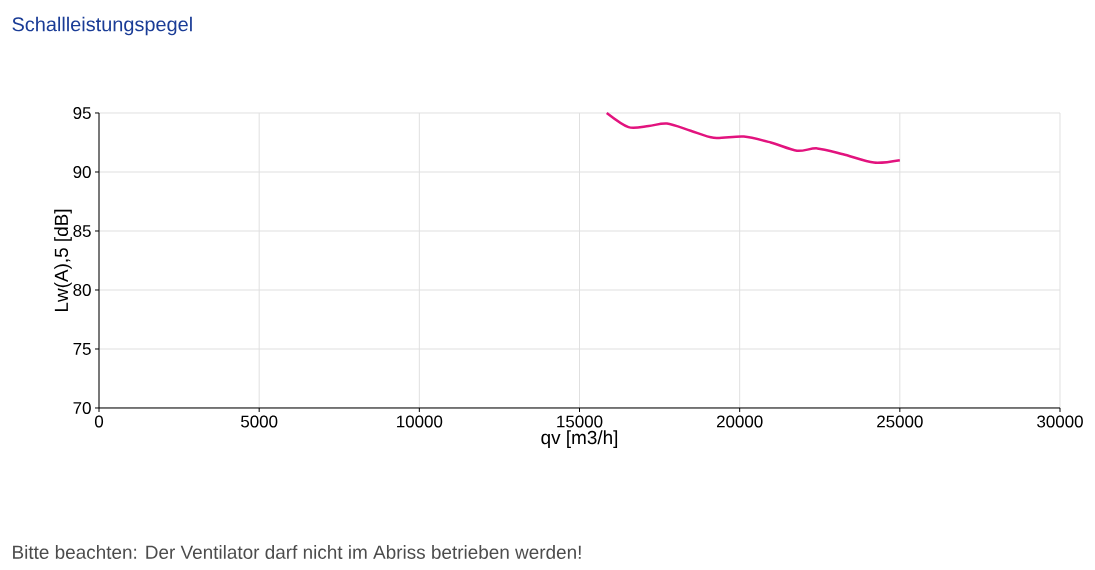 This screenshot has width=1095, height=570. What do you see at coordinates (739, 421) in the screenshot?
I see `x-tick-label: 20000` at bounding box center [739, 421].